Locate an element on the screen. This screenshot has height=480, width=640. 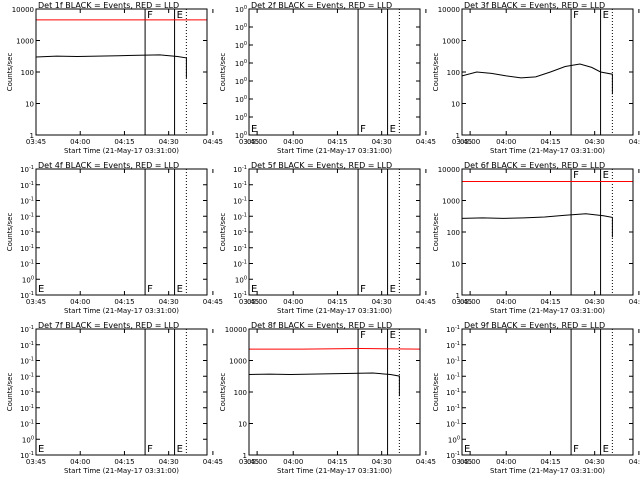
panel-title: Det 9f BLACK = Events, RED = LLD is located at coordinates (534, 325).